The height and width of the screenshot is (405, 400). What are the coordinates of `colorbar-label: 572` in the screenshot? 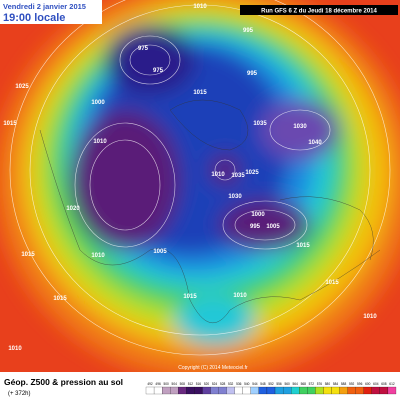 It's located at (312, 384).